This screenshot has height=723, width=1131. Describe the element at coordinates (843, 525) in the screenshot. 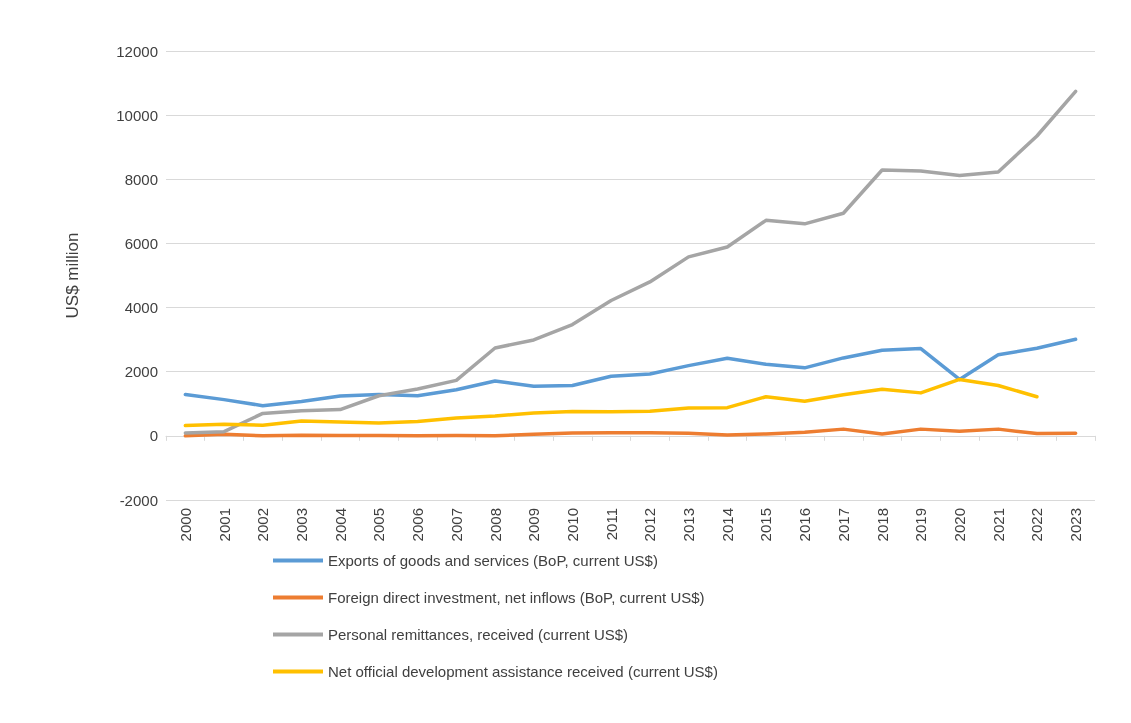

I see `x-tick-label: 2017` at that location.